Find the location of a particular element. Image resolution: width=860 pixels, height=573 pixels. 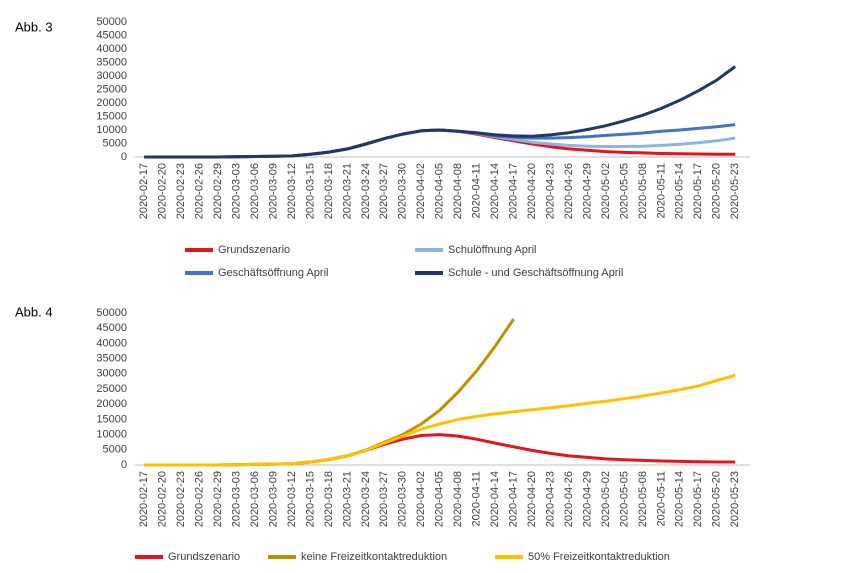

figure-label: Abb. 4 is located at coordinates (34, 311).